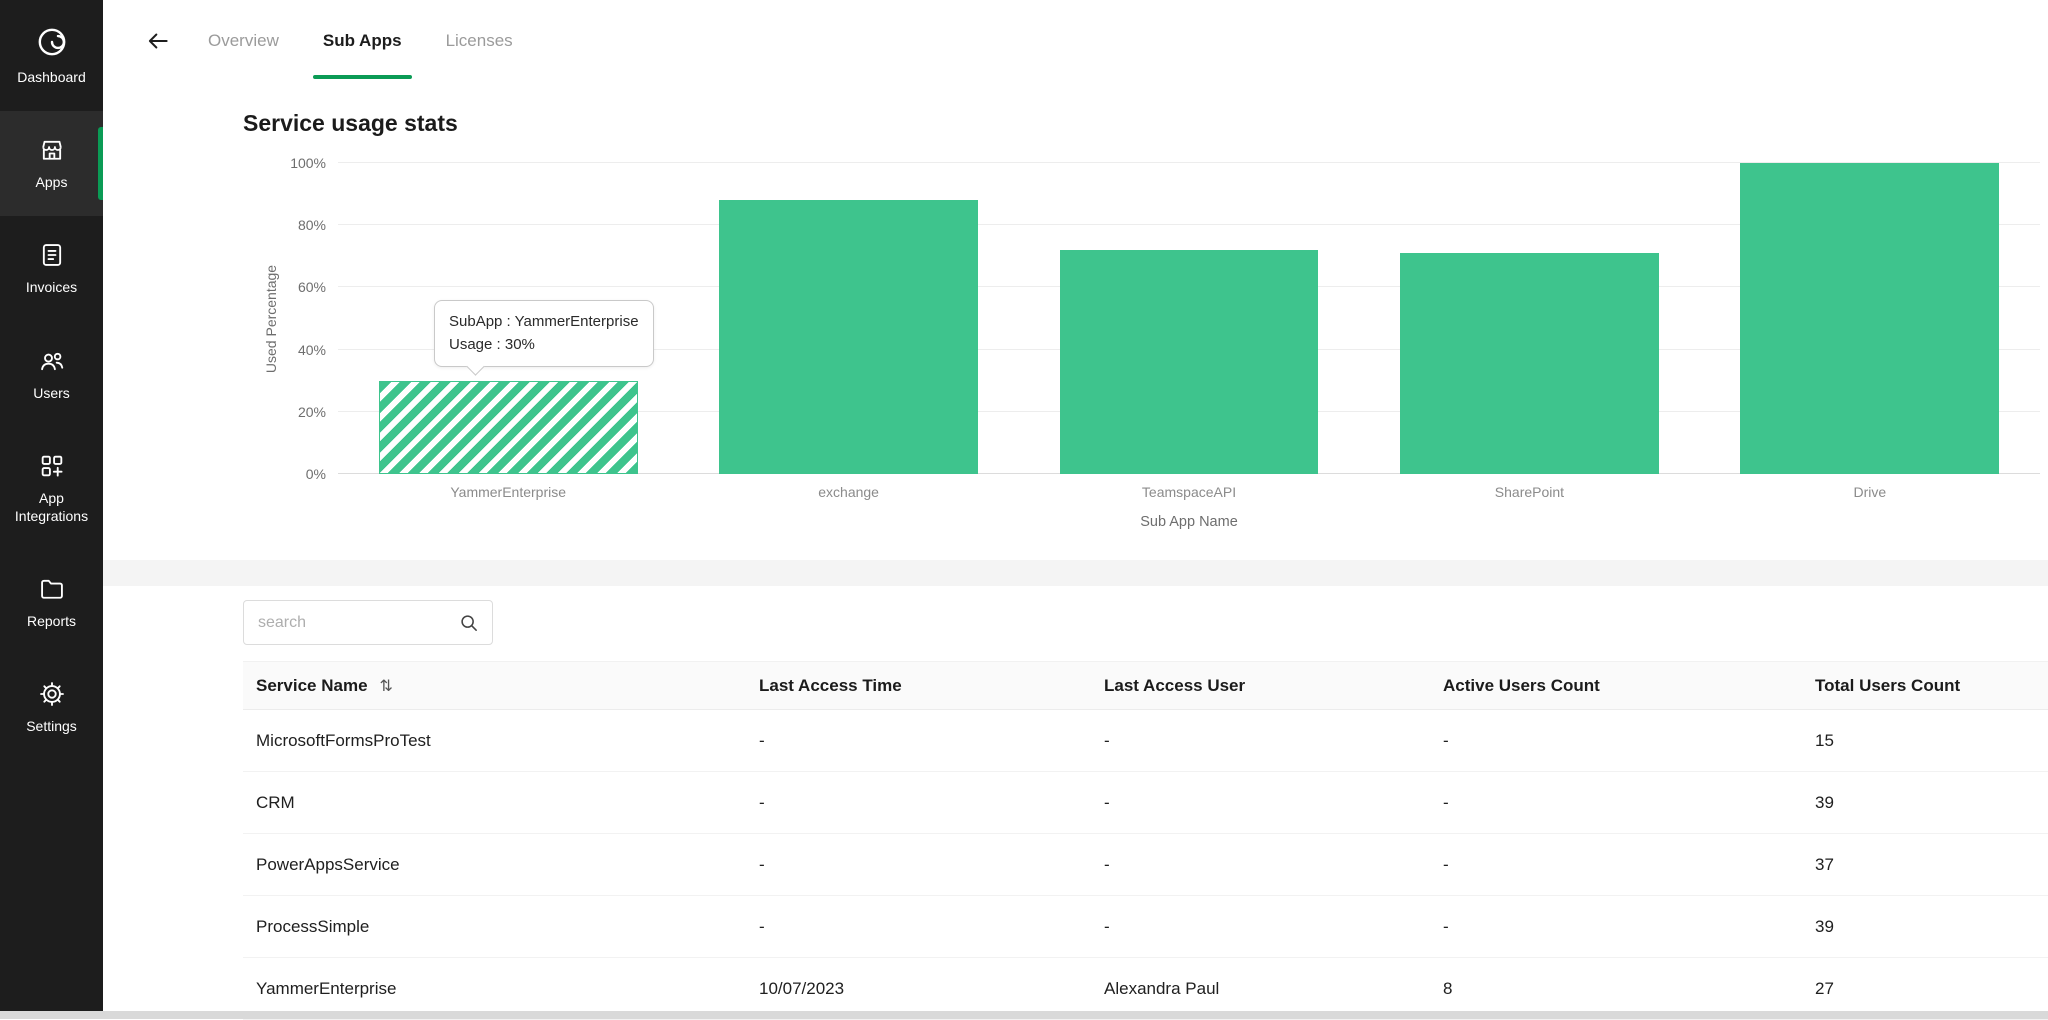 The image size is (2048, 1020). Describe the element at coordinates (51, 182) in the screenshot. I see `sidebar-item-label: Apps` at that location.